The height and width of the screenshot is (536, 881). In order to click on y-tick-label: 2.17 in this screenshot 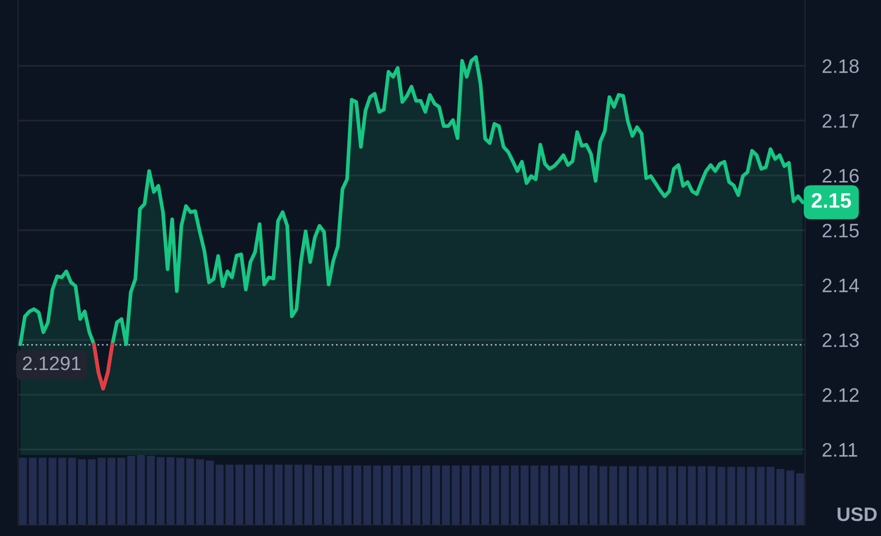, I will do `click(840, 121)`.